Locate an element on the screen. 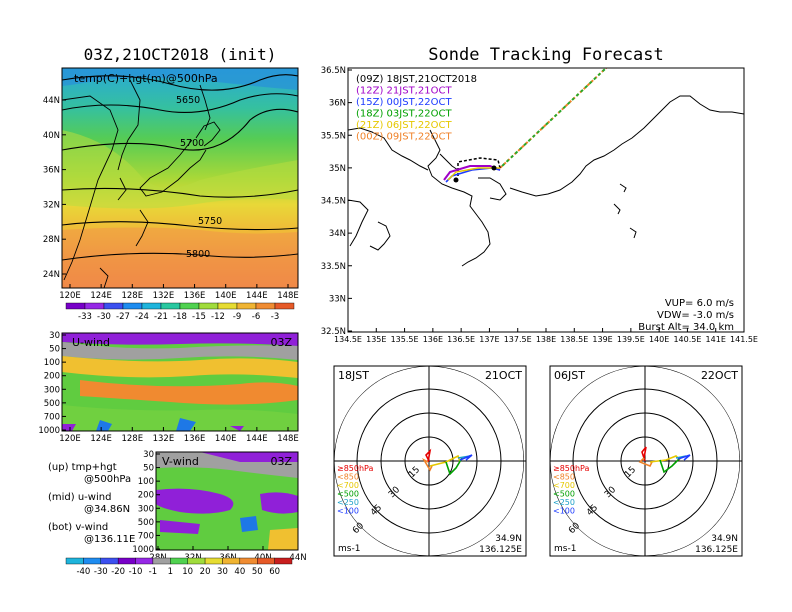 The image size is (792, 612). tick-label: 35N is located at coordinates (337, 169).